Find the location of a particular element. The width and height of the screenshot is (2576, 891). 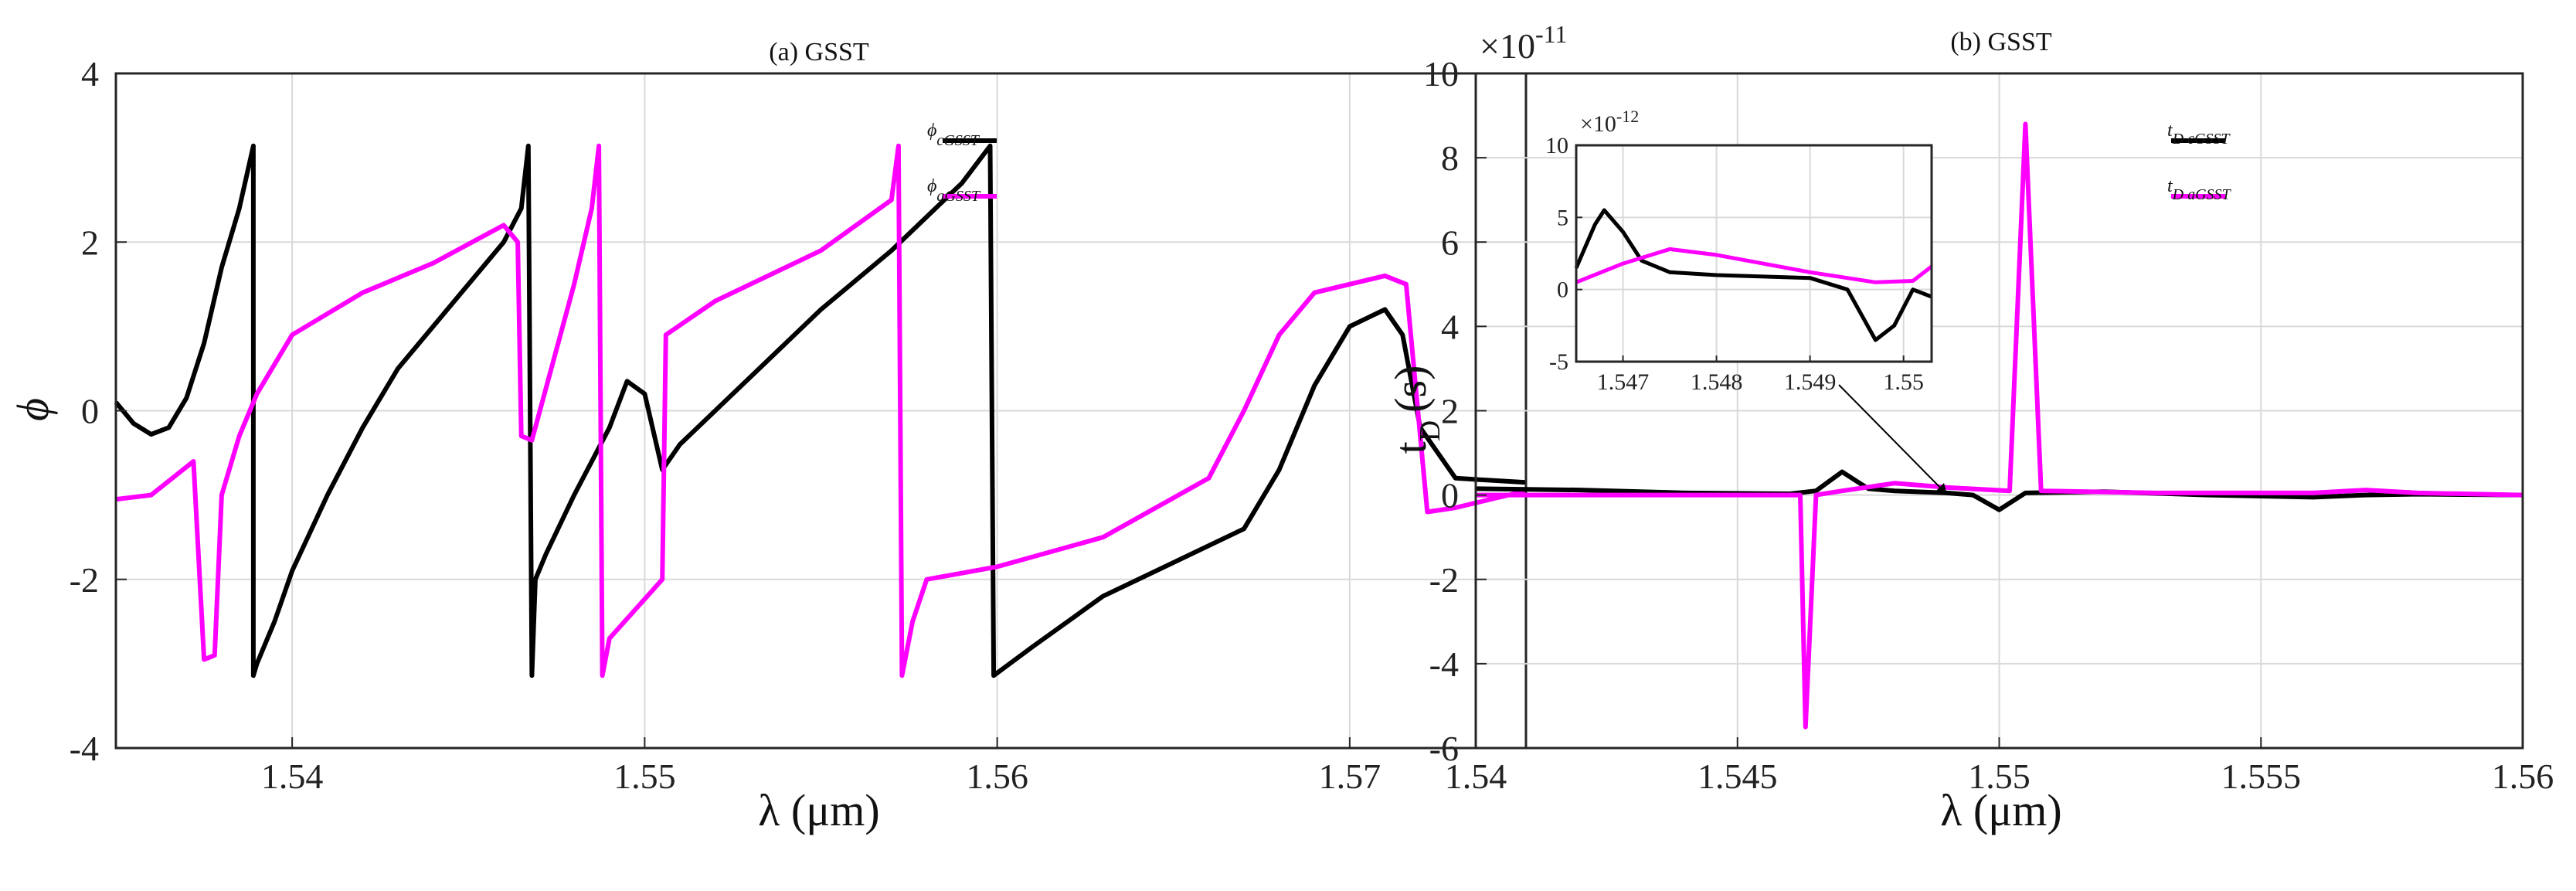

legend-sub-td-agsst: D aGSST is located at coordinates (2202, 194).